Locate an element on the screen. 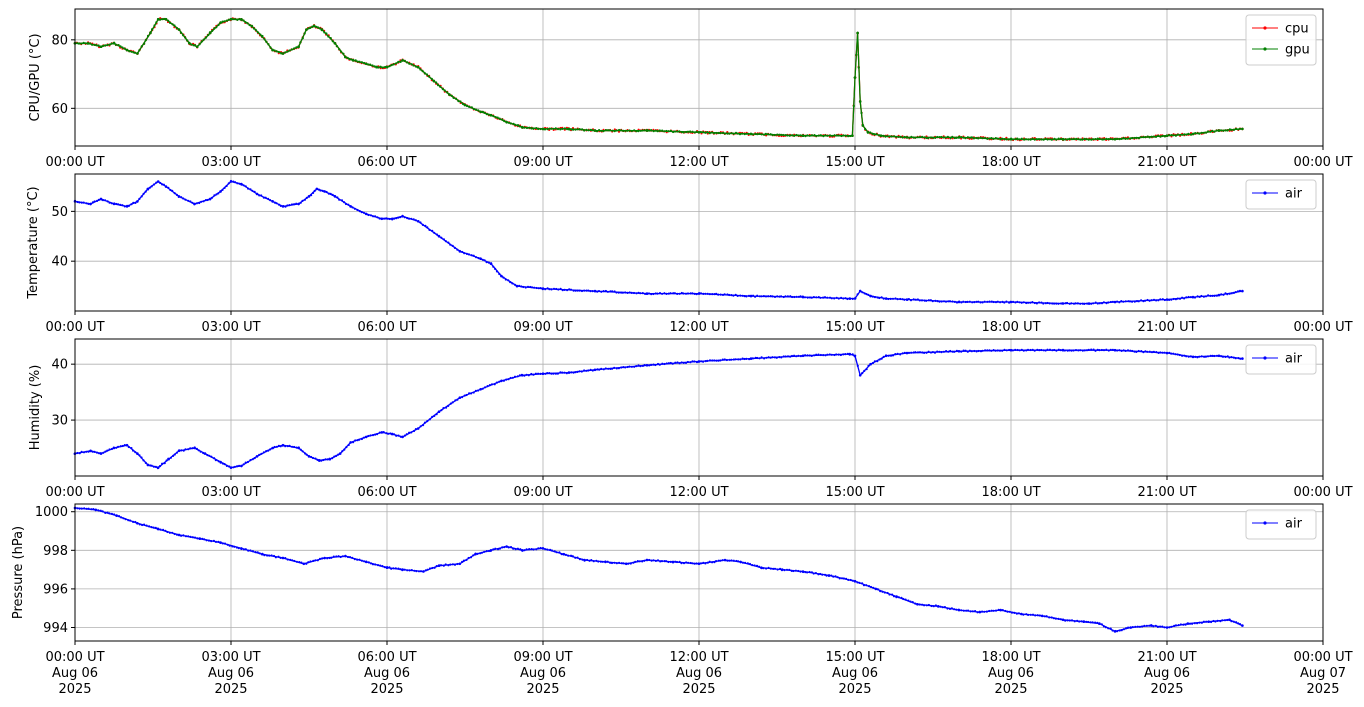 This screenshot has width=1364, height=707. x-tick-label: 00:00 UT is located at coordinates (1322, 327).